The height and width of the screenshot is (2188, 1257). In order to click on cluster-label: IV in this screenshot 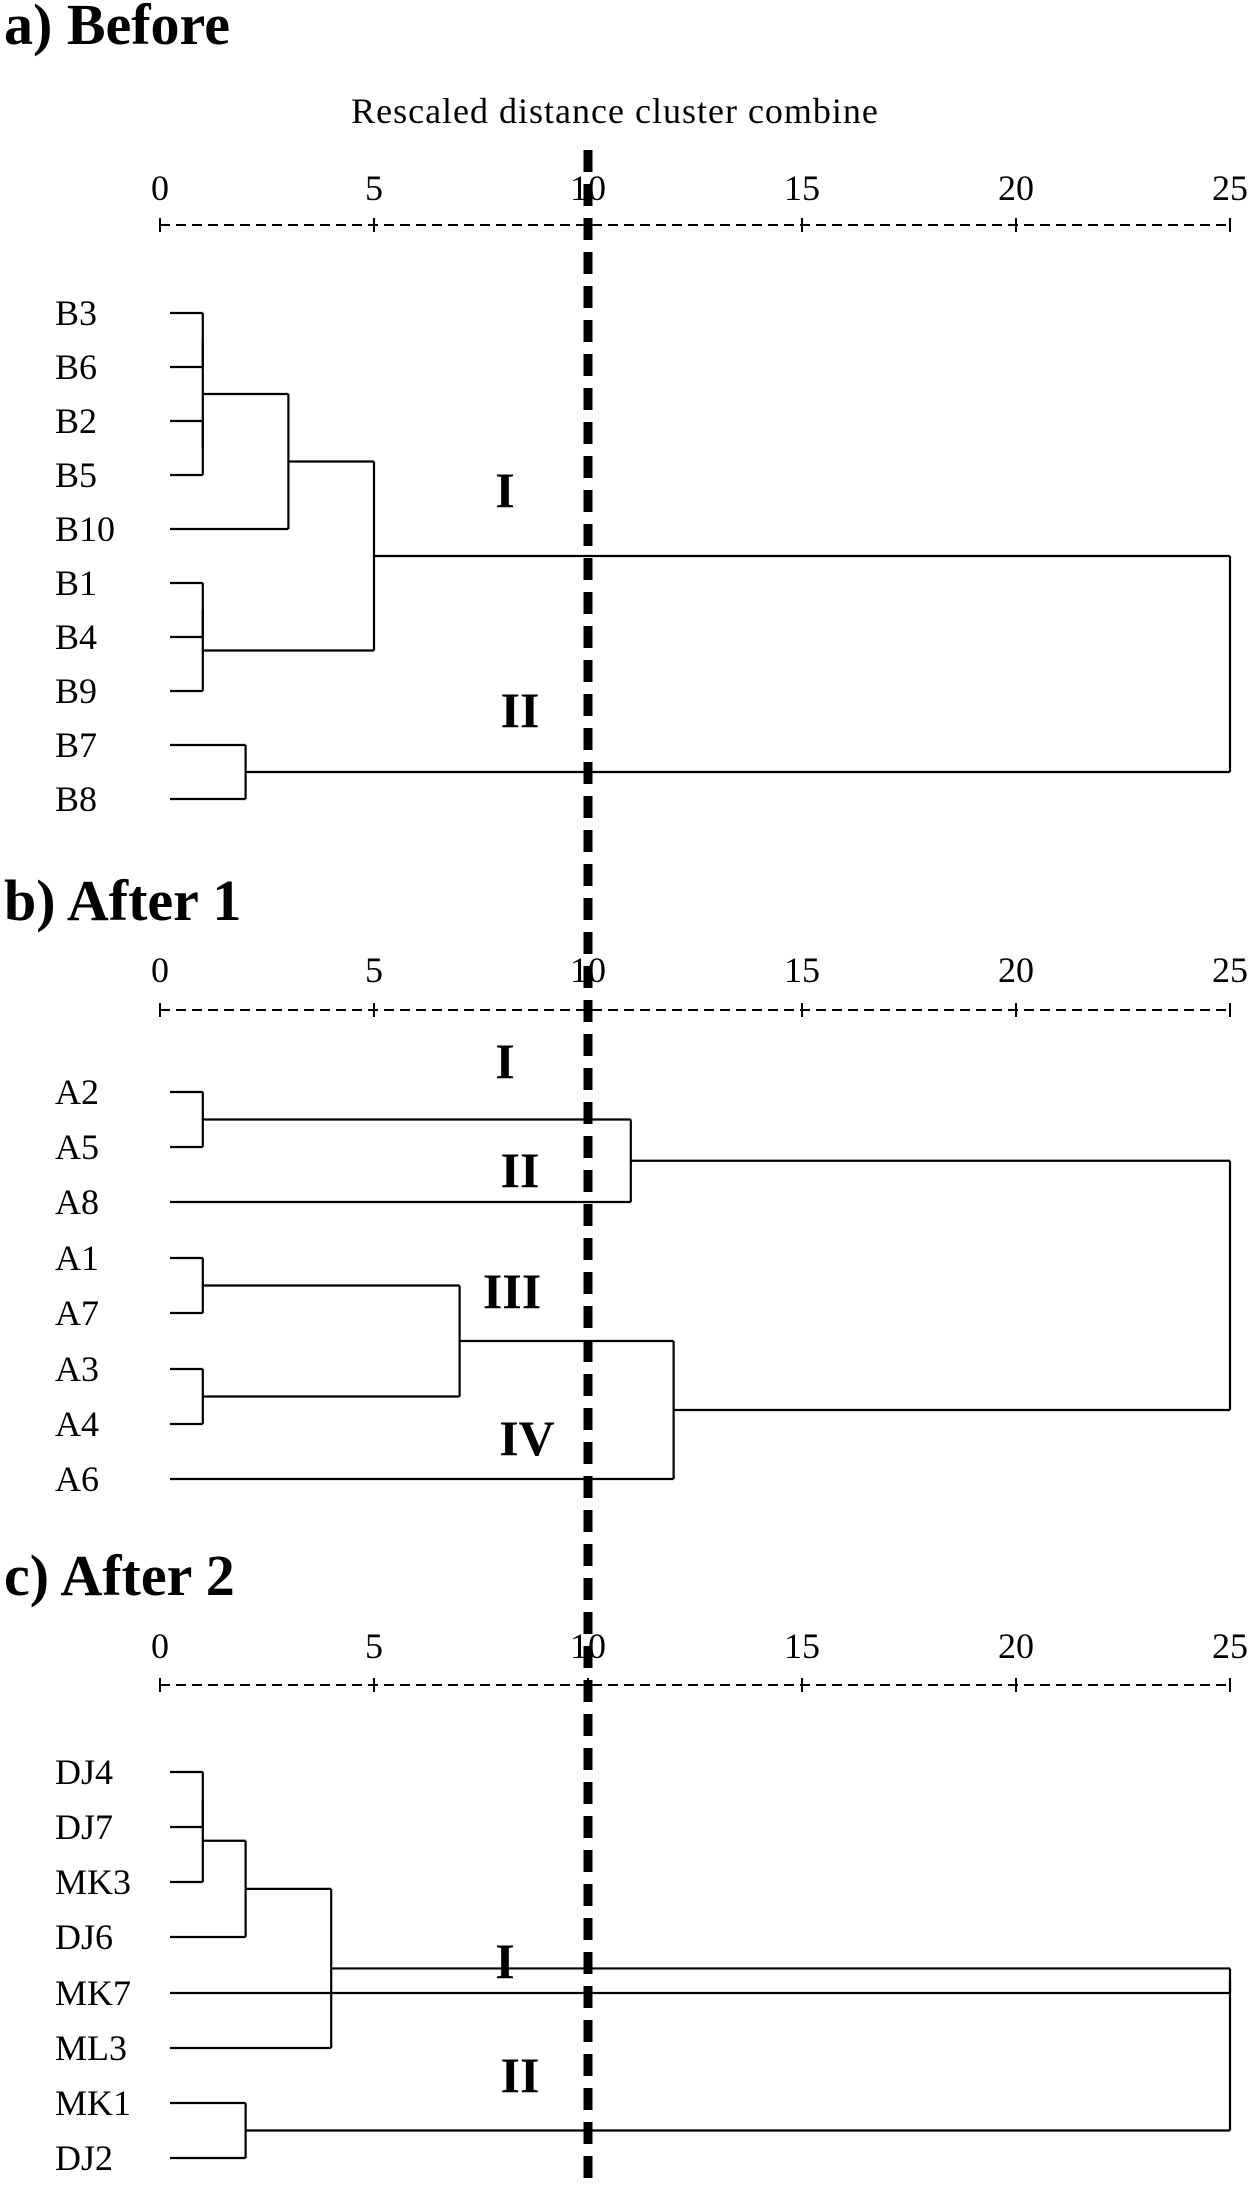, I will do `click(527, 1438)`.